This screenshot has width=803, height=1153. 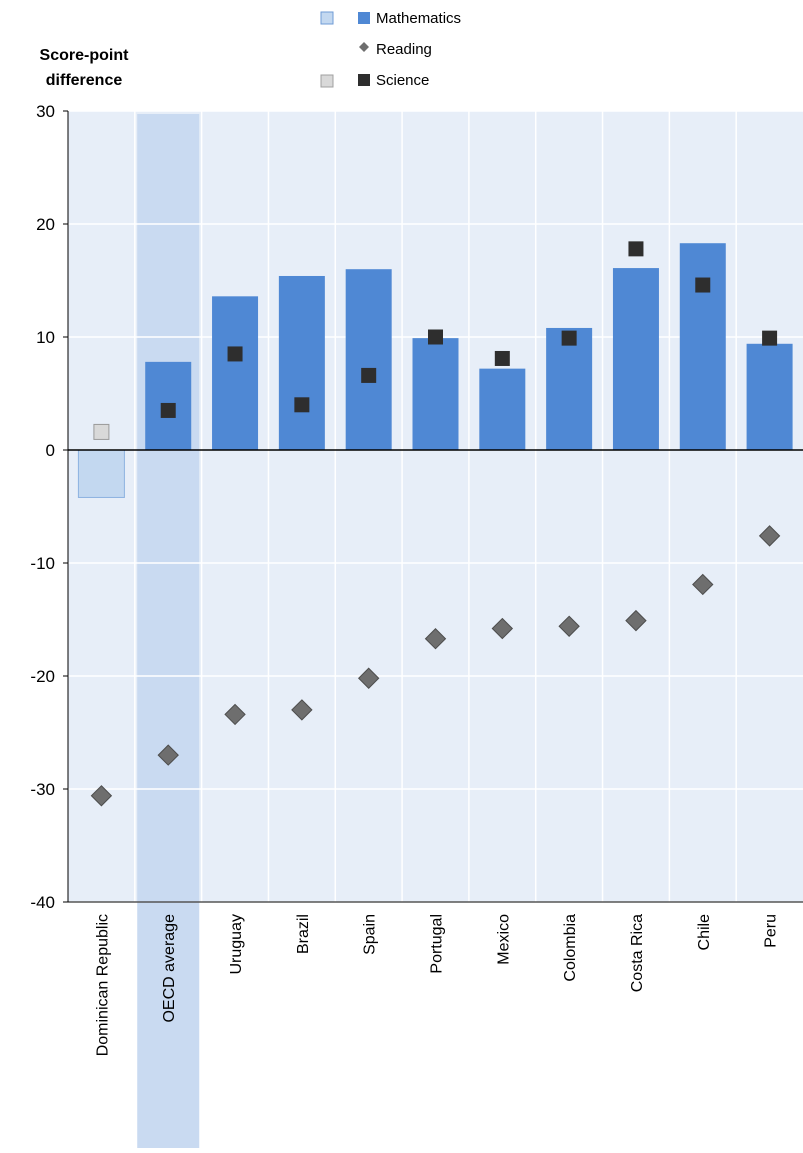 What do you see at coordinates (503, 939) in the screenshot?
I see `x-tick-label: Mexico` at bounding box center [503, 939].